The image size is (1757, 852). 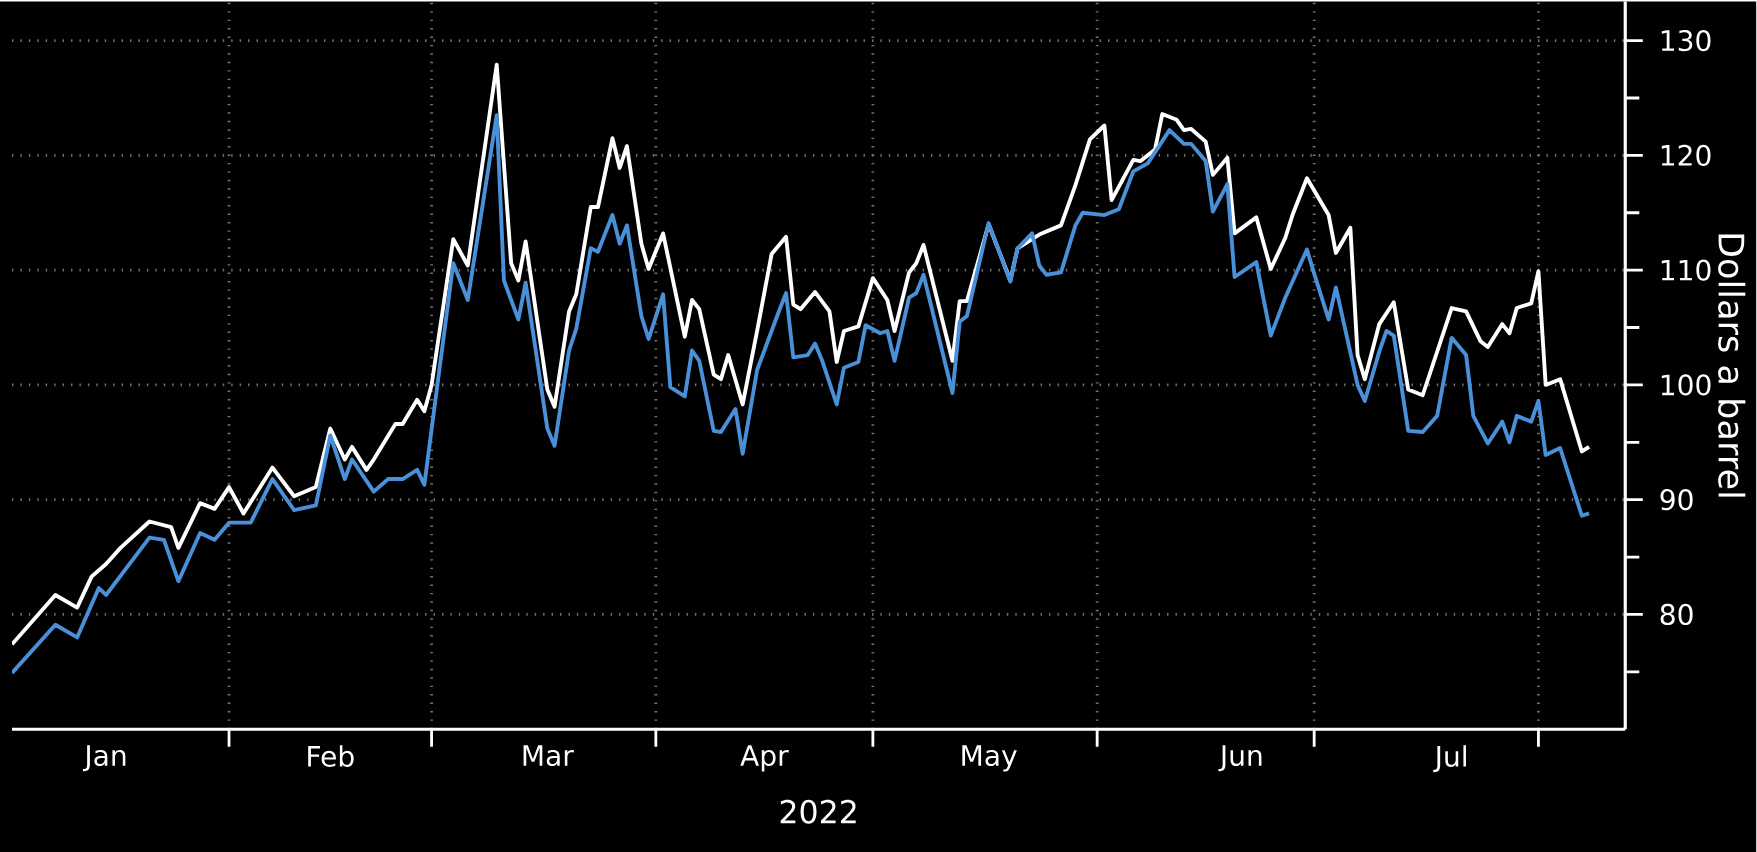 What do you see at coordinates (331, 756) in the screenshot?
I see `x-tick-label: Feb` at bounding box center [331, 756].